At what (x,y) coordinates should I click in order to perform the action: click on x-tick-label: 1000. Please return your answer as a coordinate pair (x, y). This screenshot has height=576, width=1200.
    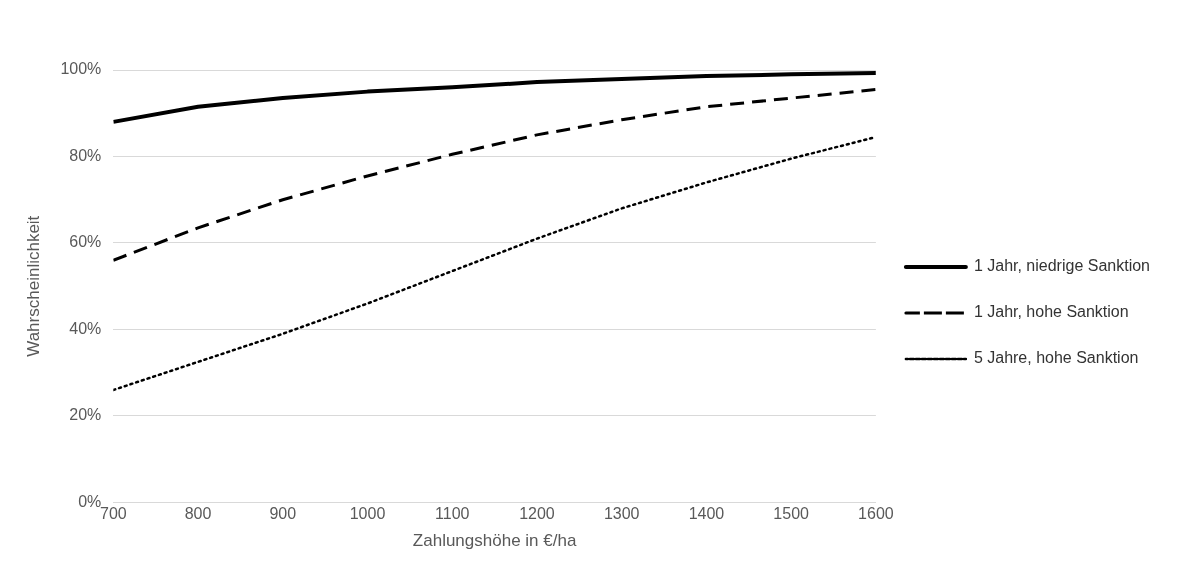
    Looking at the image, I should click on (367, 514).